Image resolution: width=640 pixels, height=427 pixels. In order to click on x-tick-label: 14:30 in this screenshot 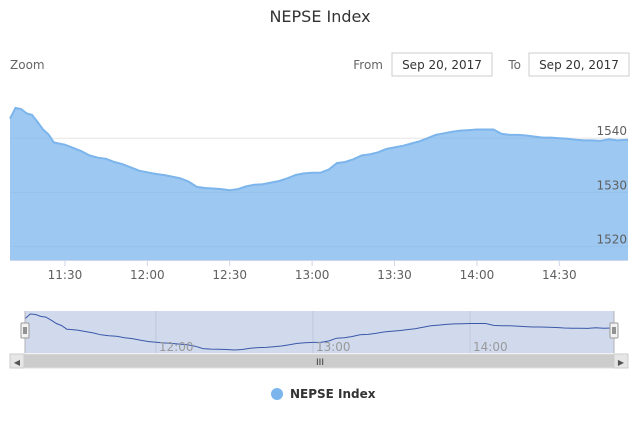, I will do `click(559, 275)`.